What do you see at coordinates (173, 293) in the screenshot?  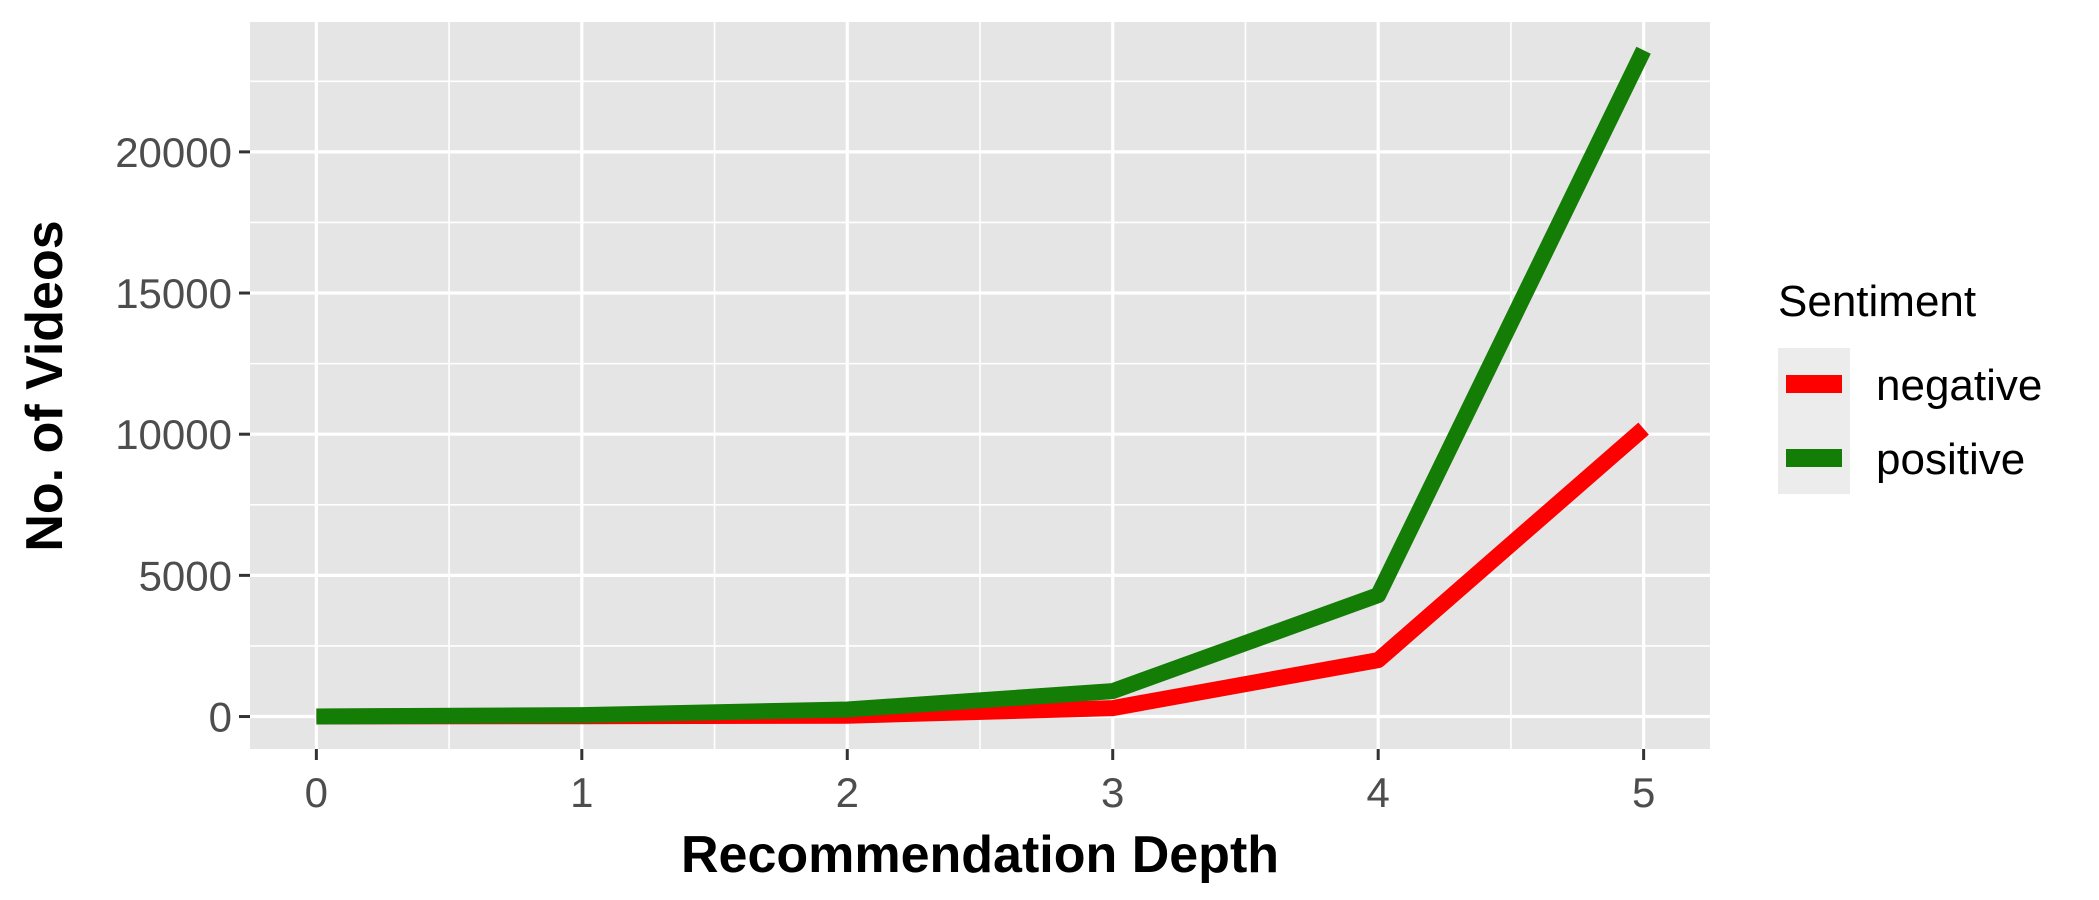 I see `y-tick-label: 15000` at bounding box center [173, 293].